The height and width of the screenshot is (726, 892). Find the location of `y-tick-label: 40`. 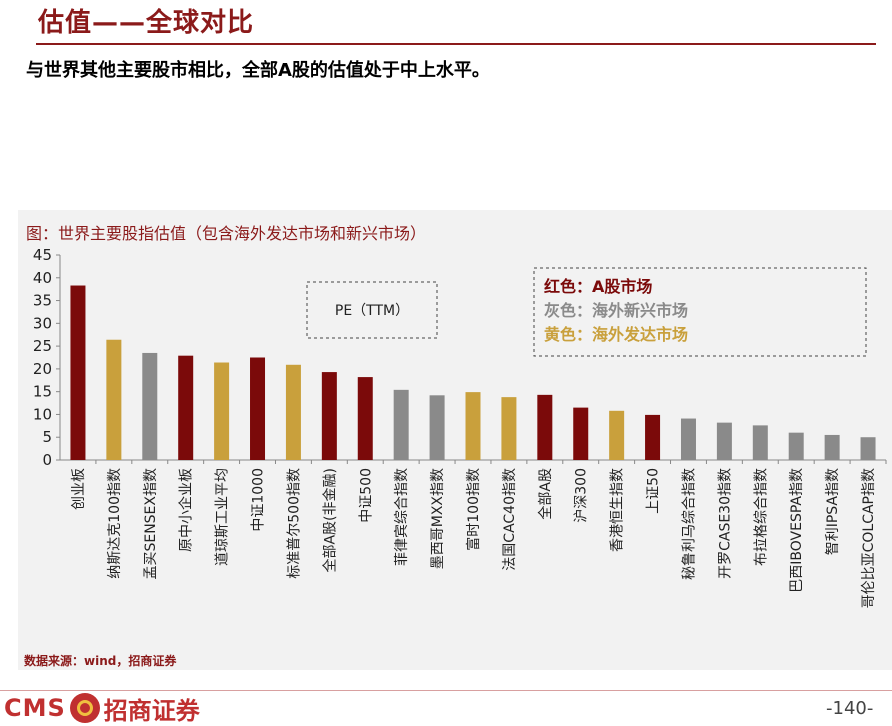

y-tick-label: 40 is located at coordinates (42, 278).